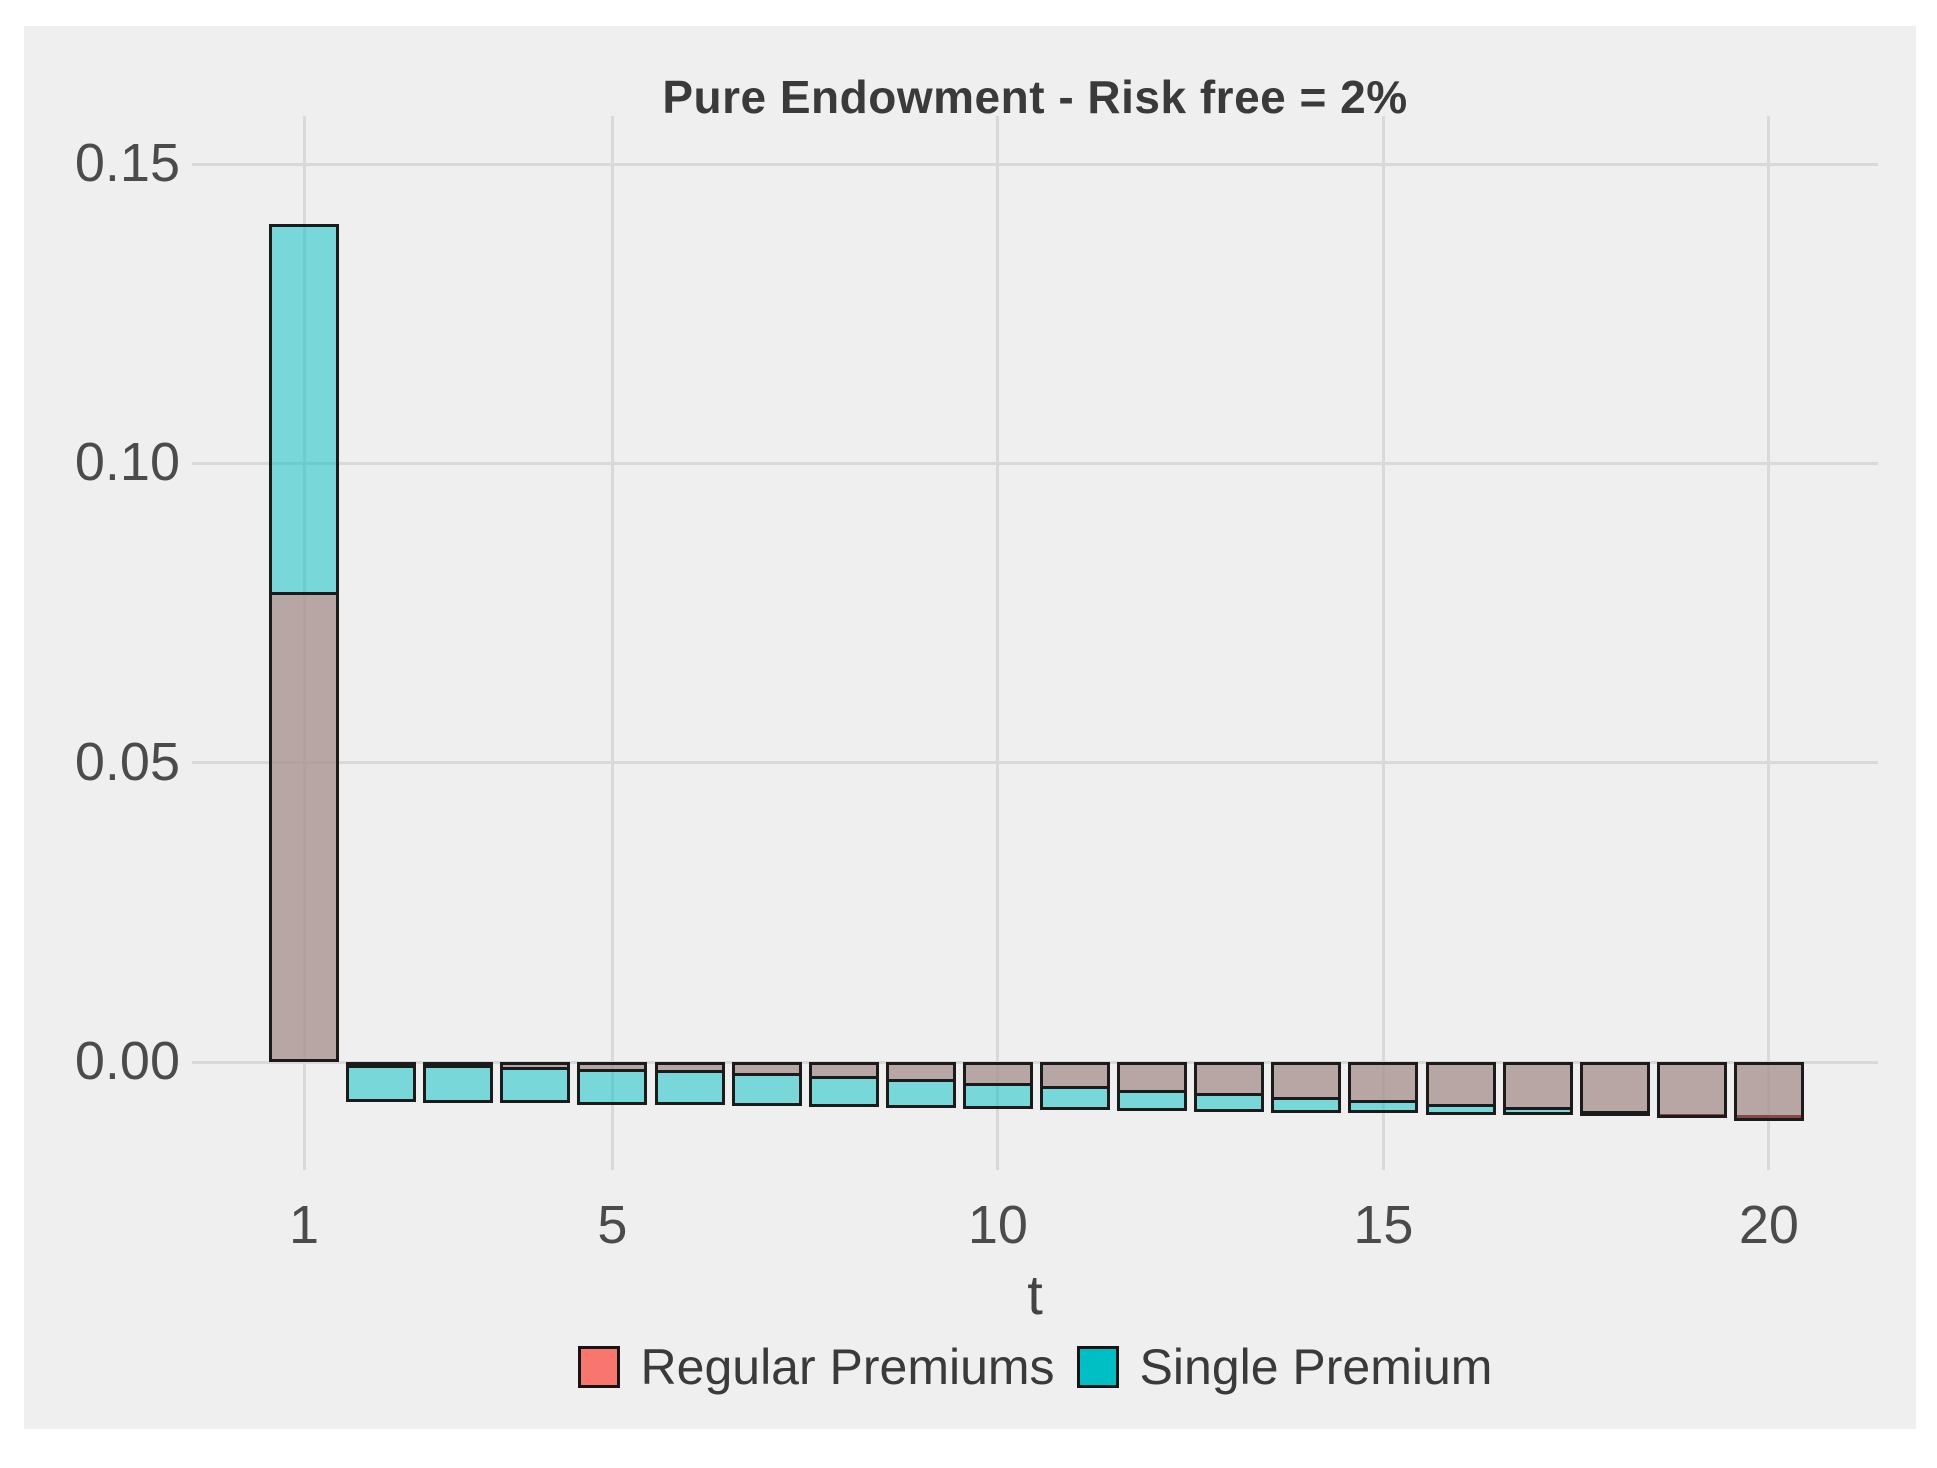 Image resolution: width=1937 pixels, height=1468 pixels. Describe the element at coordinates (304, 1225) in the screenshot. I see `x-tick-label: 1` at that location.